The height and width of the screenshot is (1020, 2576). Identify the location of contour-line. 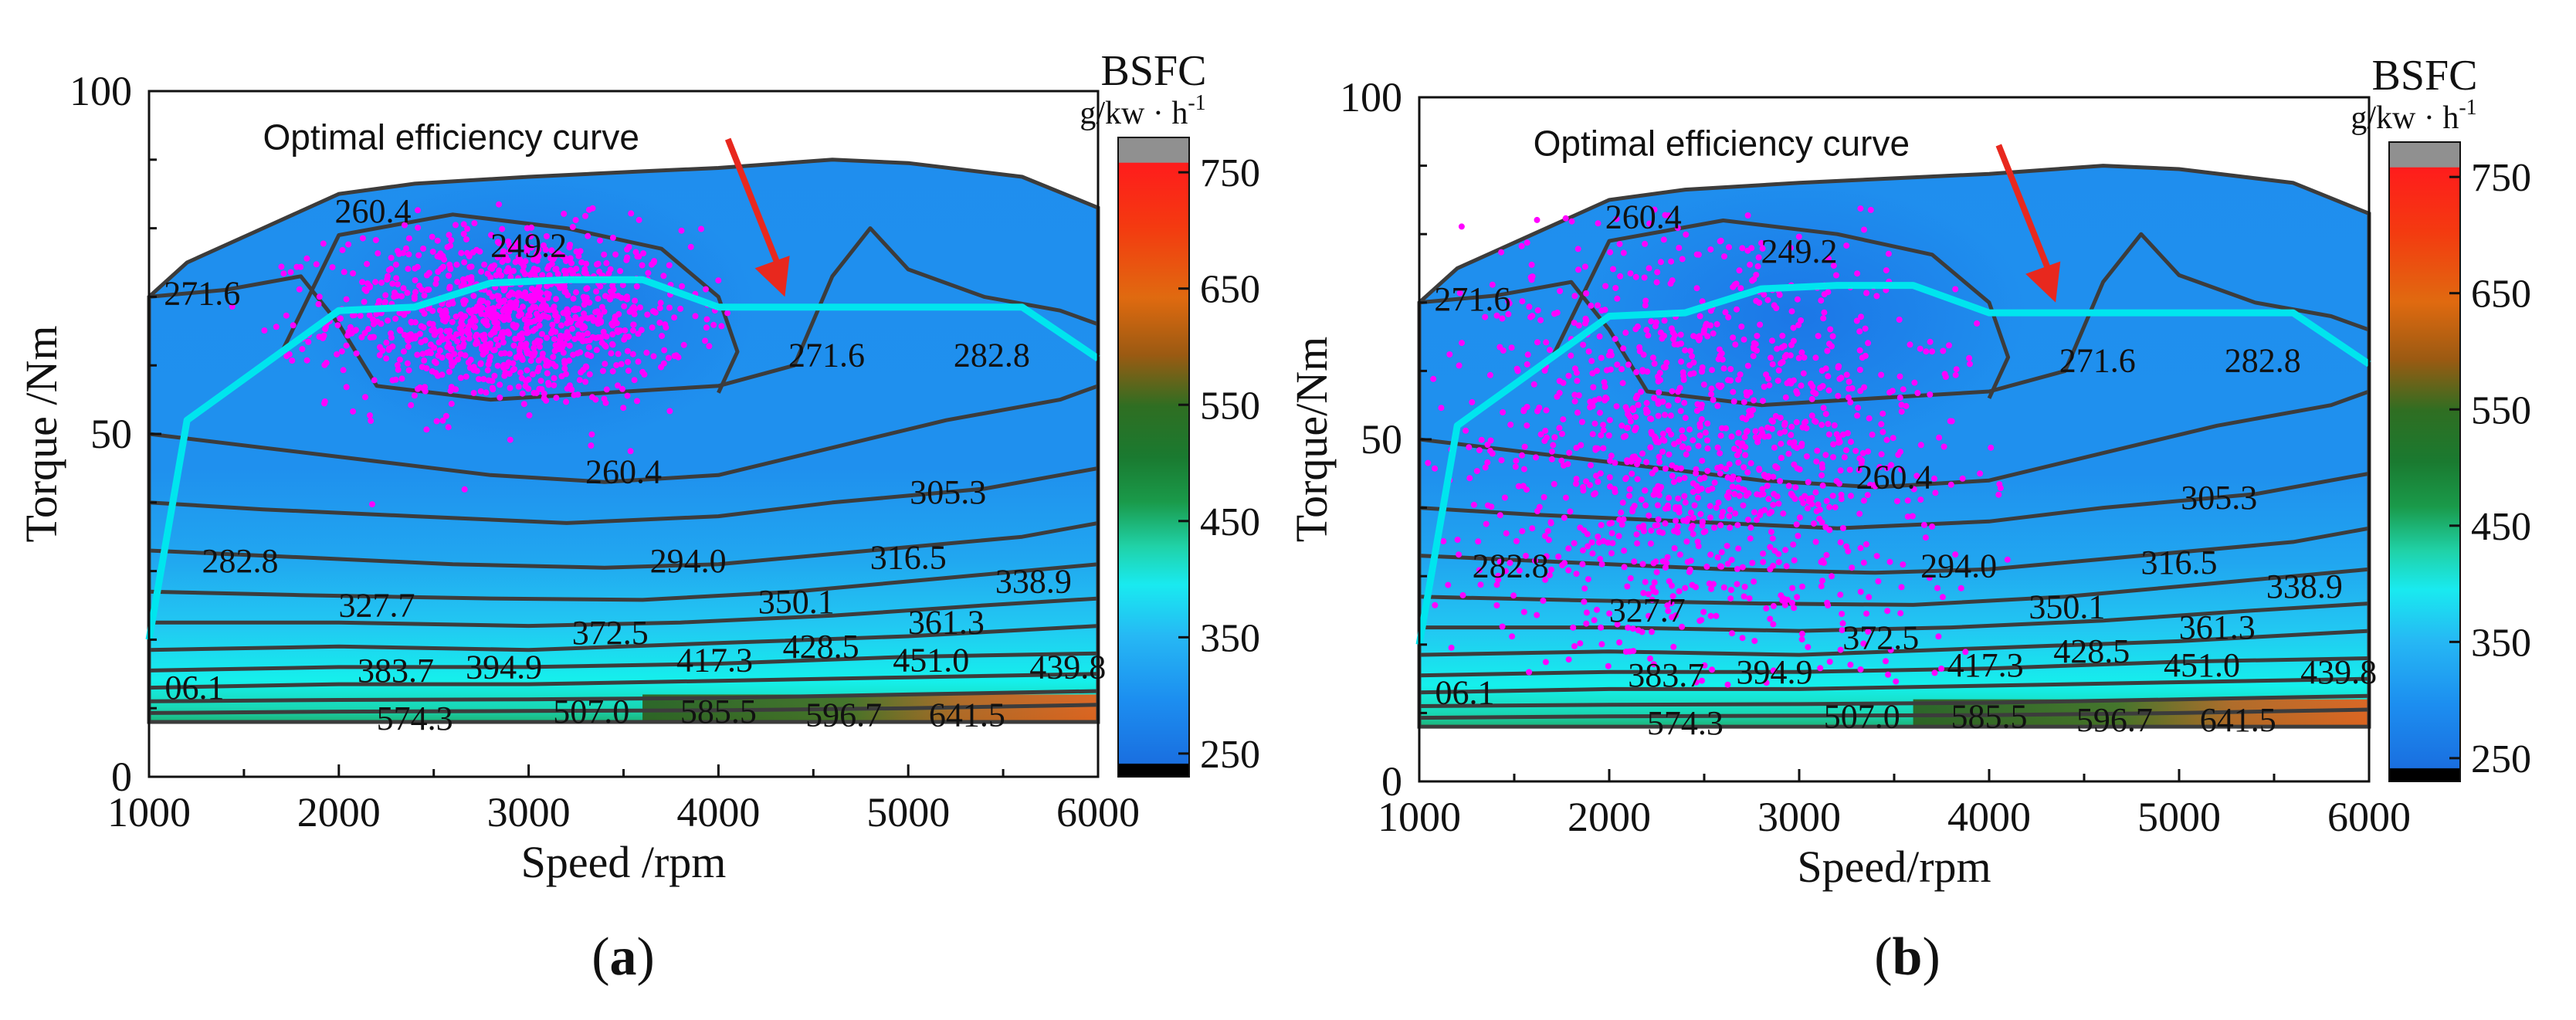
(623, 681).